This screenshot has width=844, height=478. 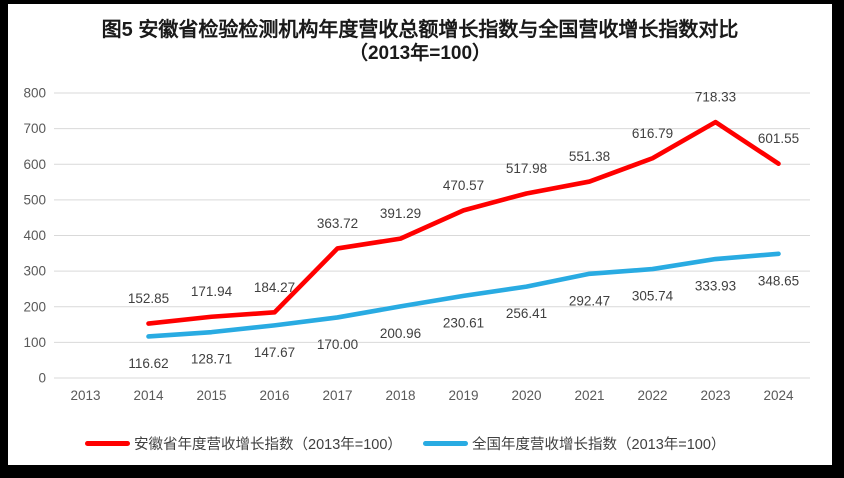 What do you see at coordinates (148, 363) in the screenshot?
I see `data-label: 116.62` at bounding box center [148, 363].